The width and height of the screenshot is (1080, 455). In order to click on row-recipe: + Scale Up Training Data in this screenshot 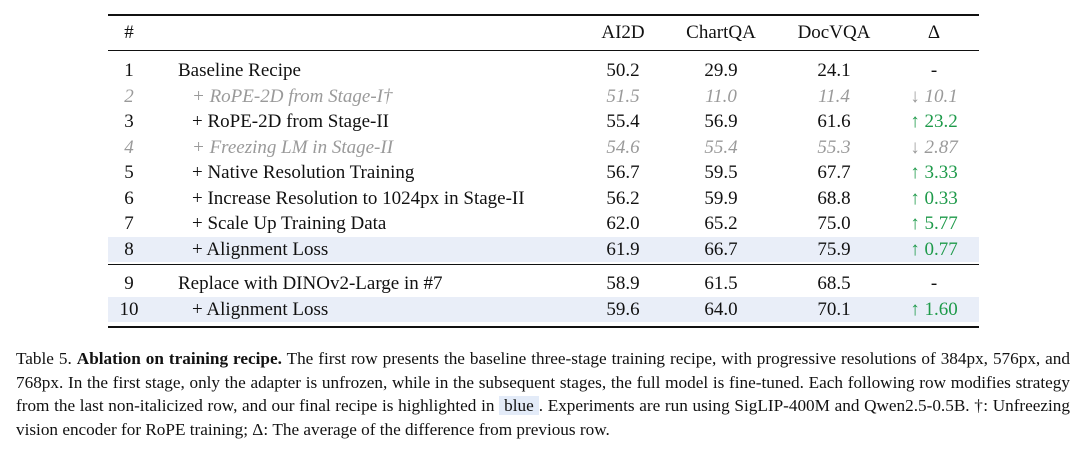, I will do `click(289, 223)`.